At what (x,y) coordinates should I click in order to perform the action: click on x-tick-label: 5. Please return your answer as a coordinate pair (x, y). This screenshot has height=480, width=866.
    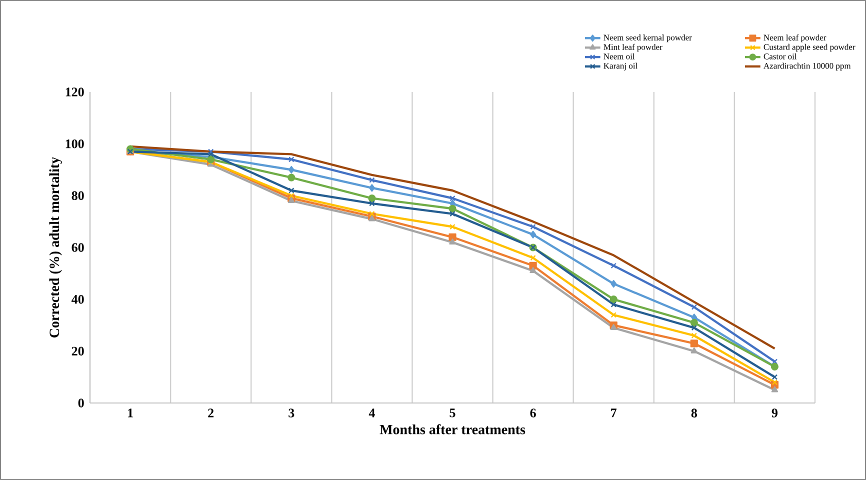
    Looking at the image, I should click on (453, 413).